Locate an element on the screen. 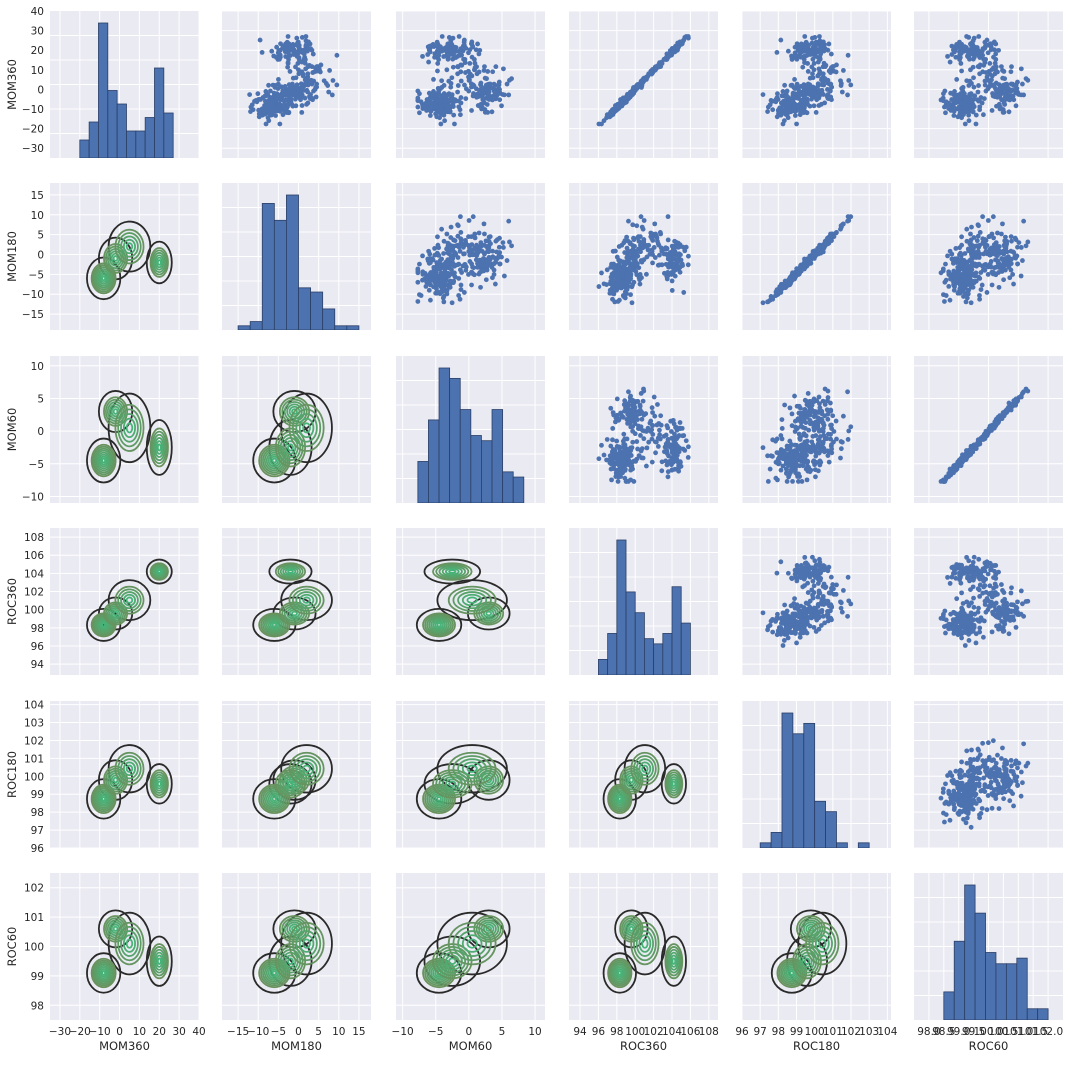  kde-inner-contours is located at coordinates (129, 261).